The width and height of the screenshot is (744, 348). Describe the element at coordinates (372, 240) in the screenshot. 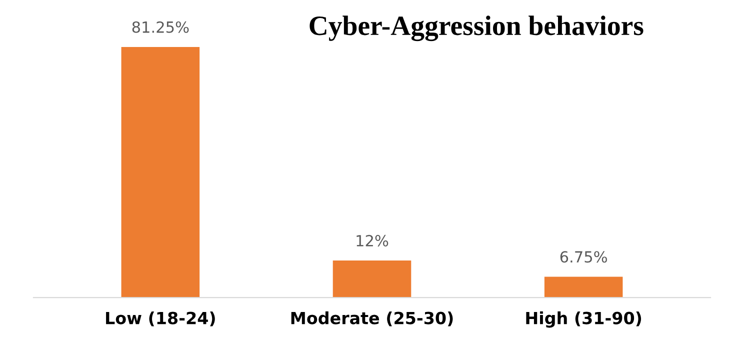

I see `data-label: 12%` at that location.